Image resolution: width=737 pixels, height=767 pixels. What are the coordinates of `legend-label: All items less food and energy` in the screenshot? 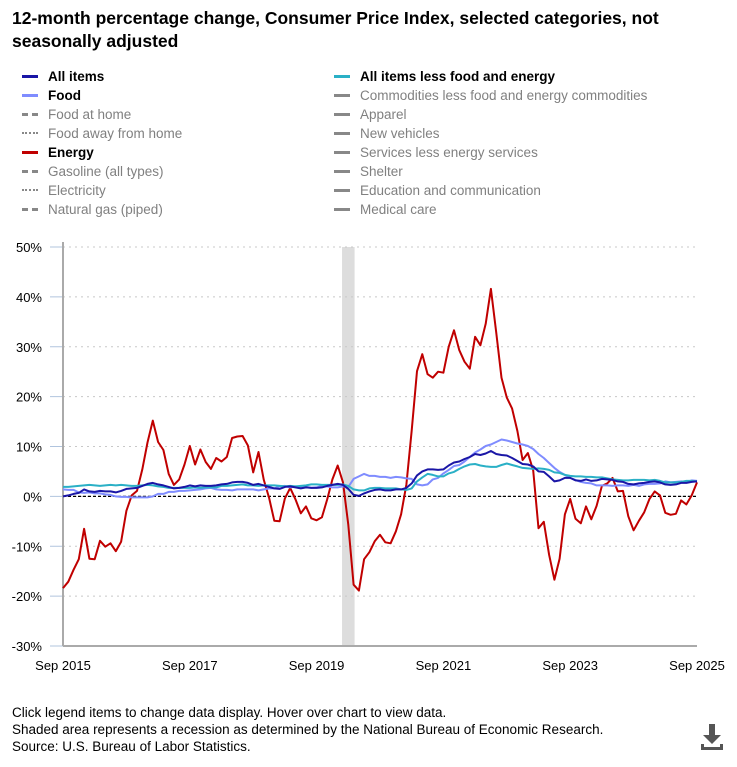 It's located at (458, 76).